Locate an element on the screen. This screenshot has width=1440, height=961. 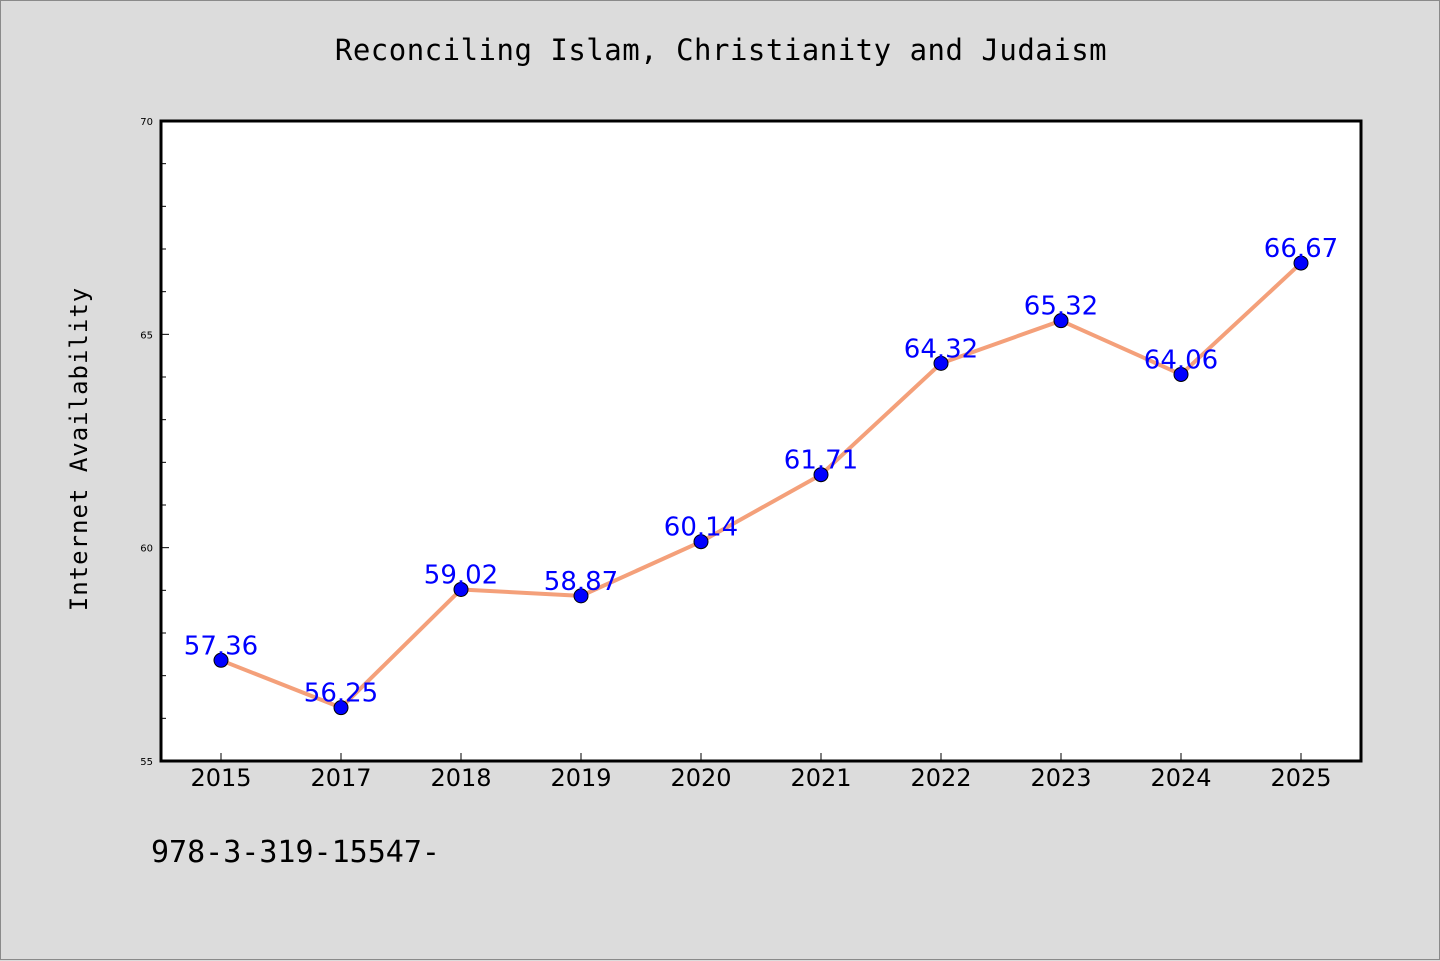
y-tick-label: 65 is located at coordinates (146, 335).